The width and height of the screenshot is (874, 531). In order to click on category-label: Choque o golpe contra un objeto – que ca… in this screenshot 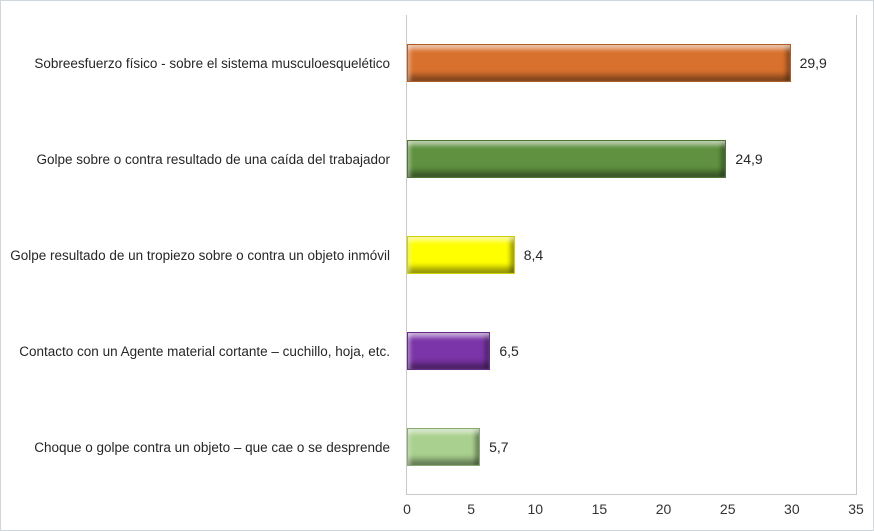, I will do `click(200, 447)`.